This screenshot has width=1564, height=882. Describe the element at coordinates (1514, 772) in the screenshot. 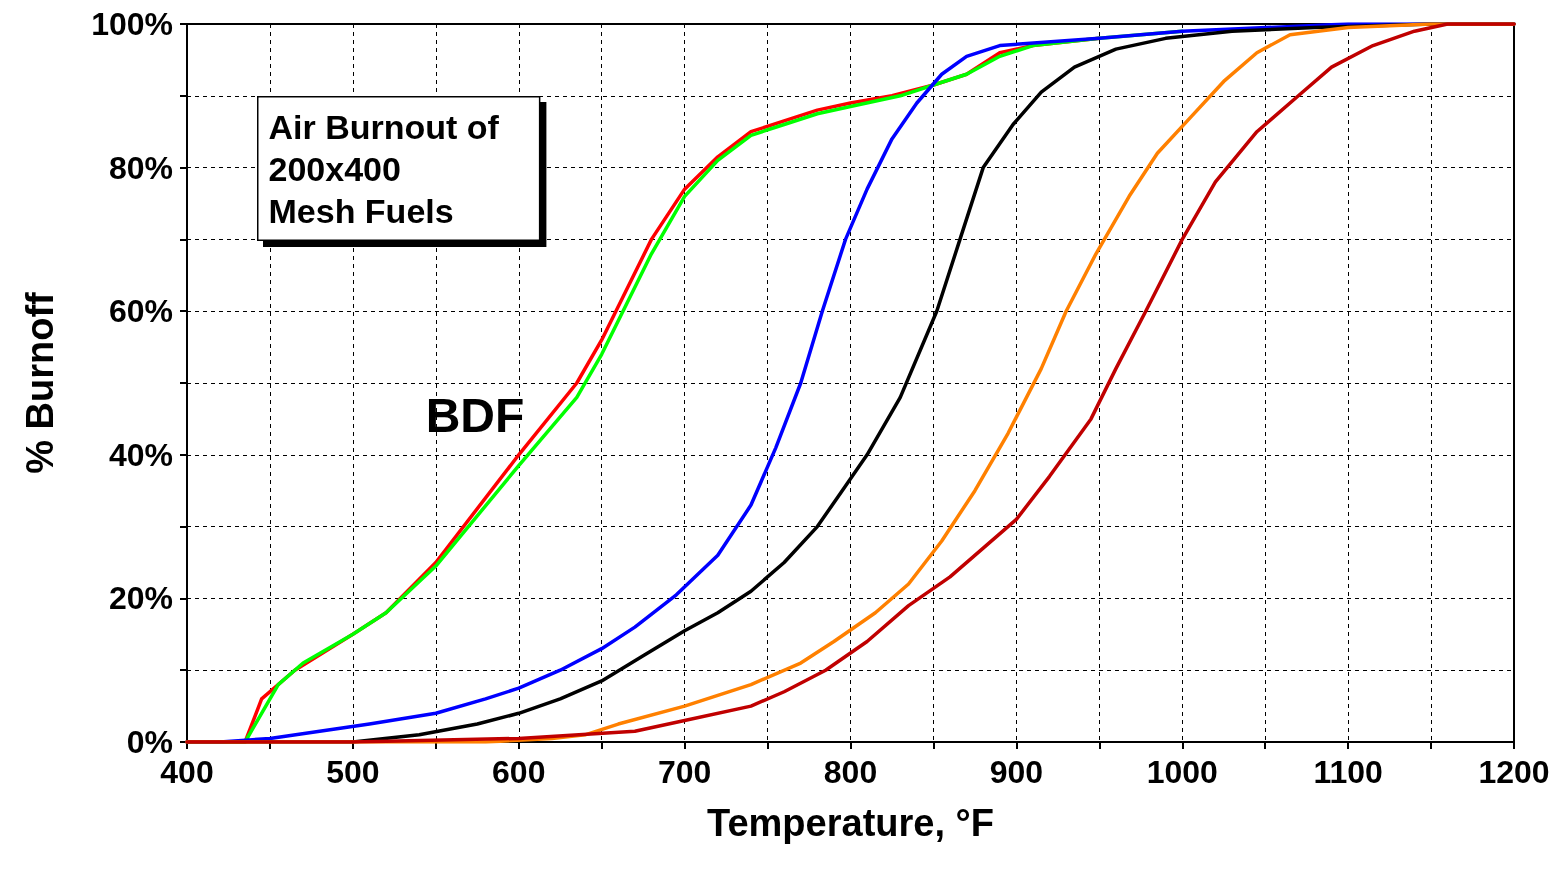

I see `x-tick-label: 1200` at that location.